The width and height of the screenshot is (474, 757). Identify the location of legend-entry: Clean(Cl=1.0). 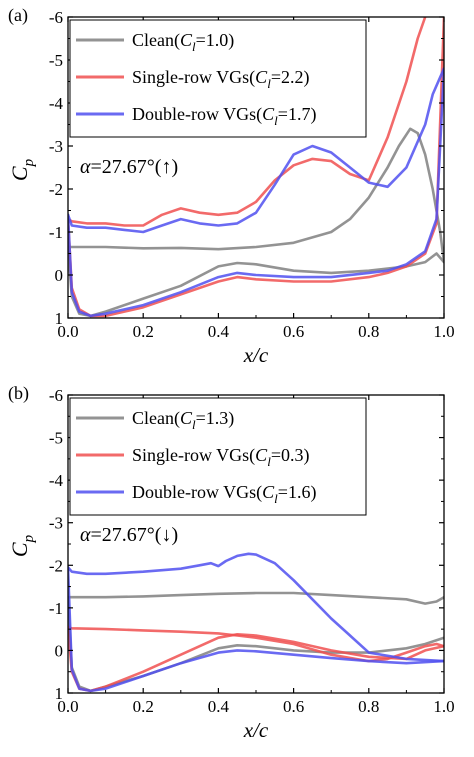
(183, 42).